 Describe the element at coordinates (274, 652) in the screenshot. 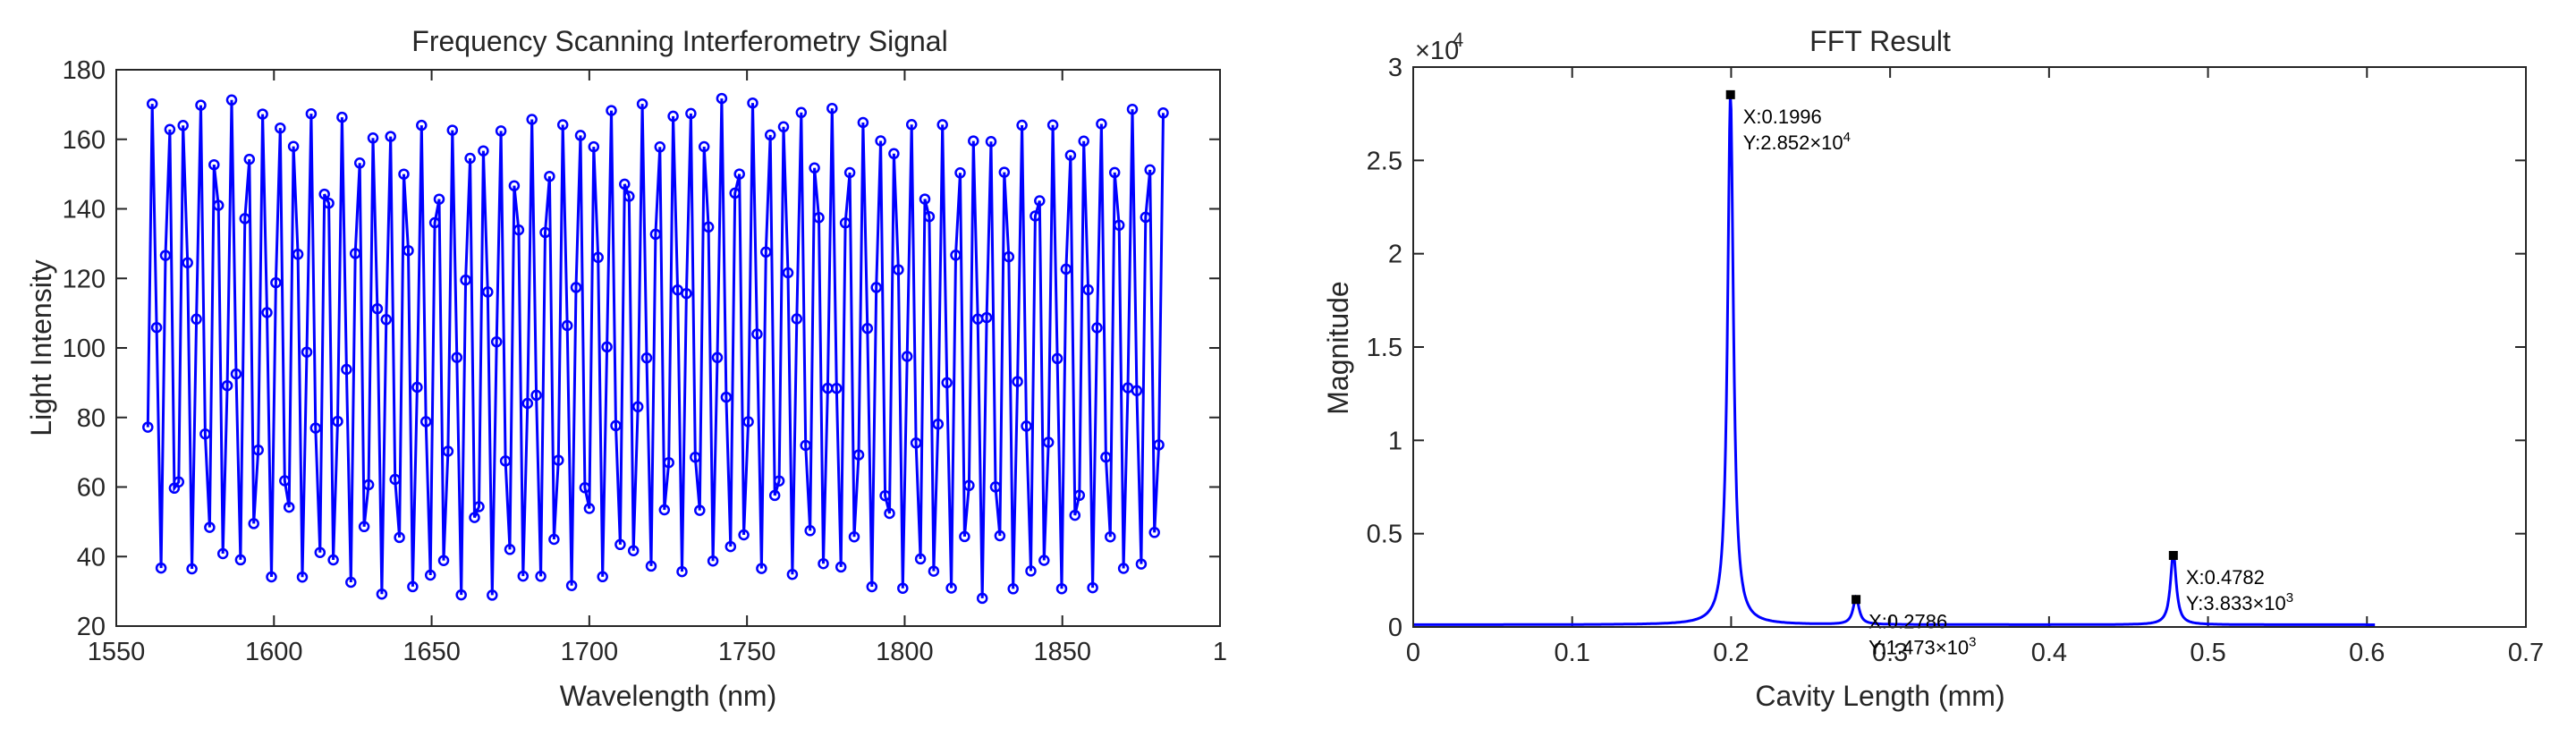

I see `x-tick-label: 1600` at that location.